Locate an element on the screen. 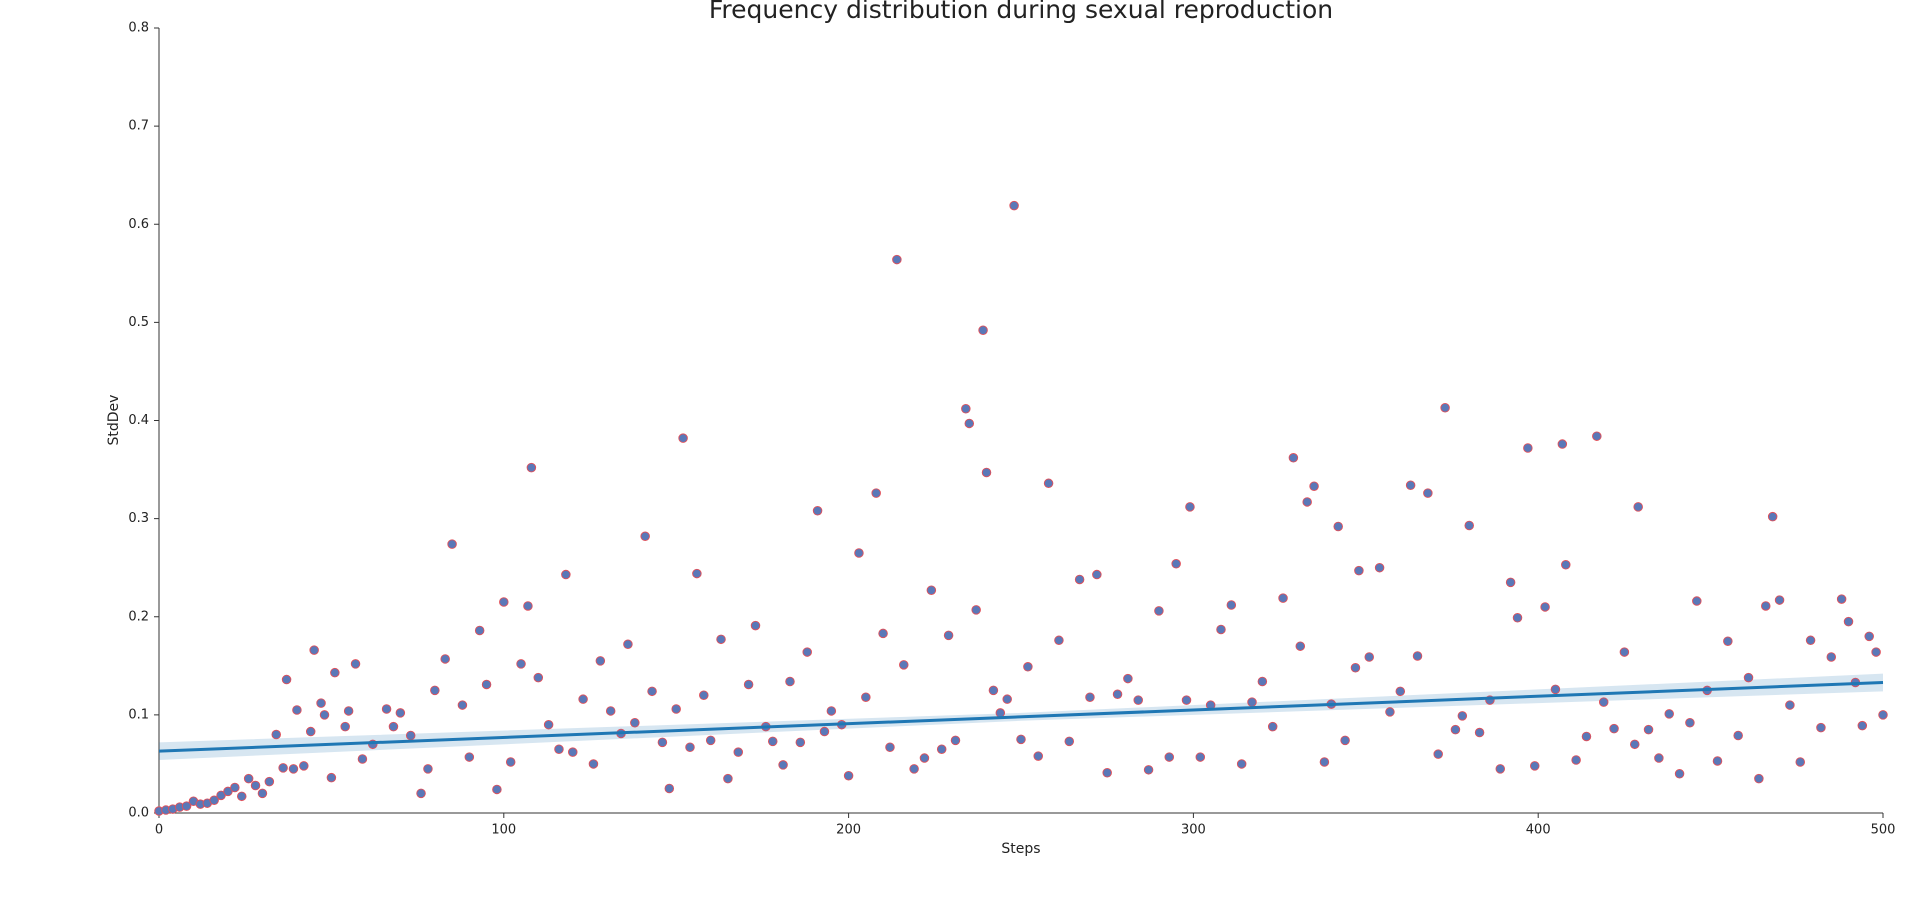 The height and width of the screenshot is (921, 1920). x-tick-label: 200 is located at coordinates (848, 830).